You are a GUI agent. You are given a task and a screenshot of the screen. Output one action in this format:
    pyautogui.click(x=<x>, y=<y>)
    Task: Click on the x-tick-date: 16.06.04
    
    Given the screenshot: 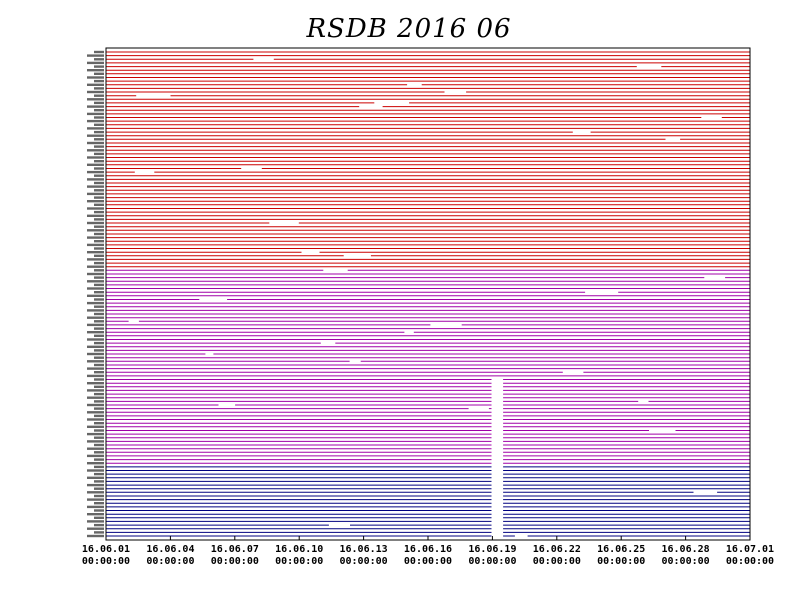 What is the action you would take?
    pyautogui.click(x=170, y=549)
    